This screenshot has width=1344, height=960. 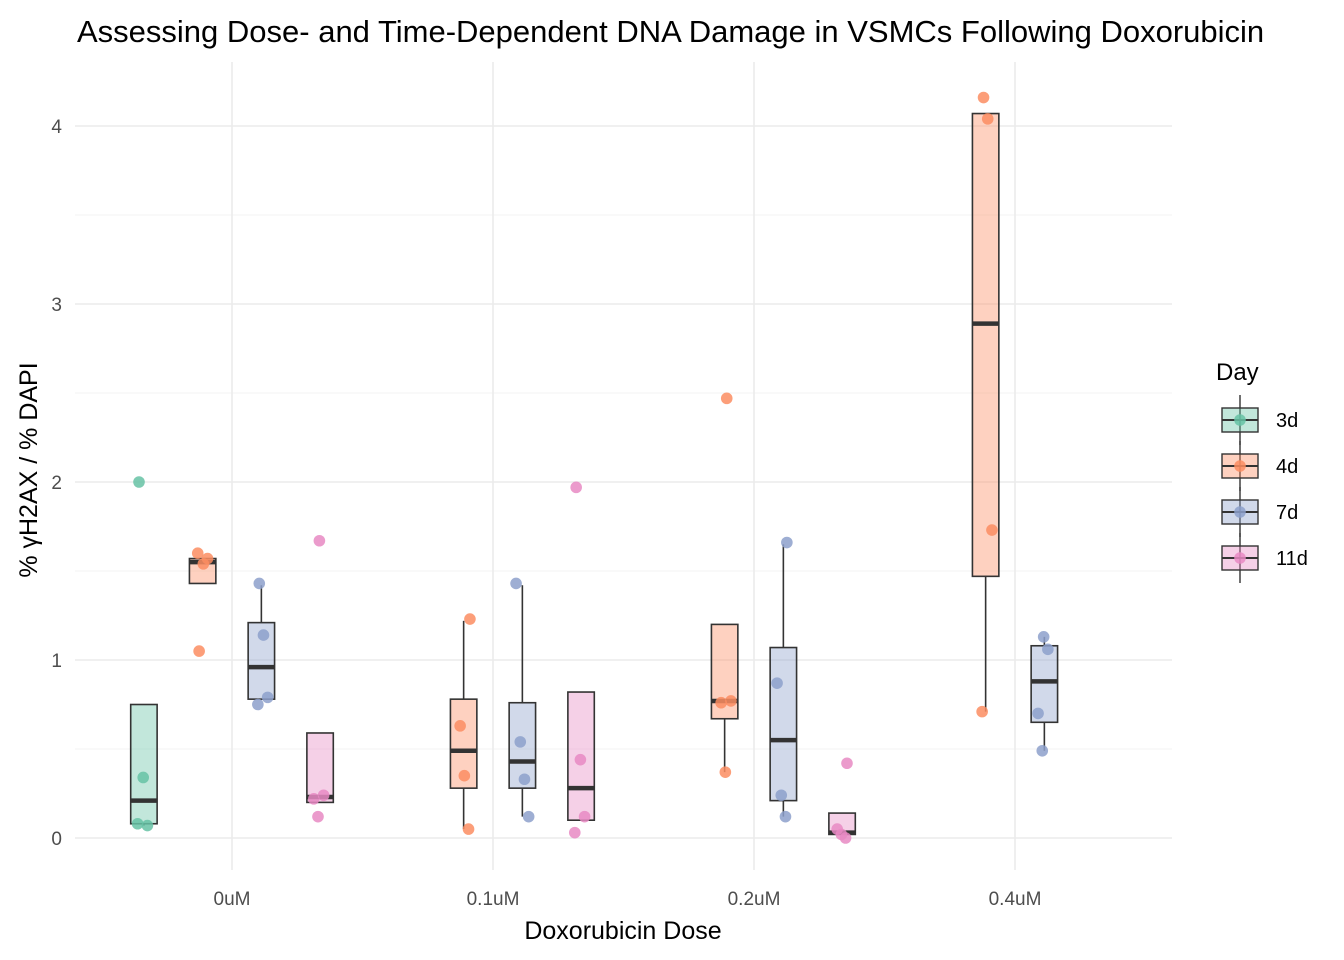 What do you see at coordinates (56, 839) in the screenshot?
I see `y-tick-label: 0` at bounding box center [56, 839].